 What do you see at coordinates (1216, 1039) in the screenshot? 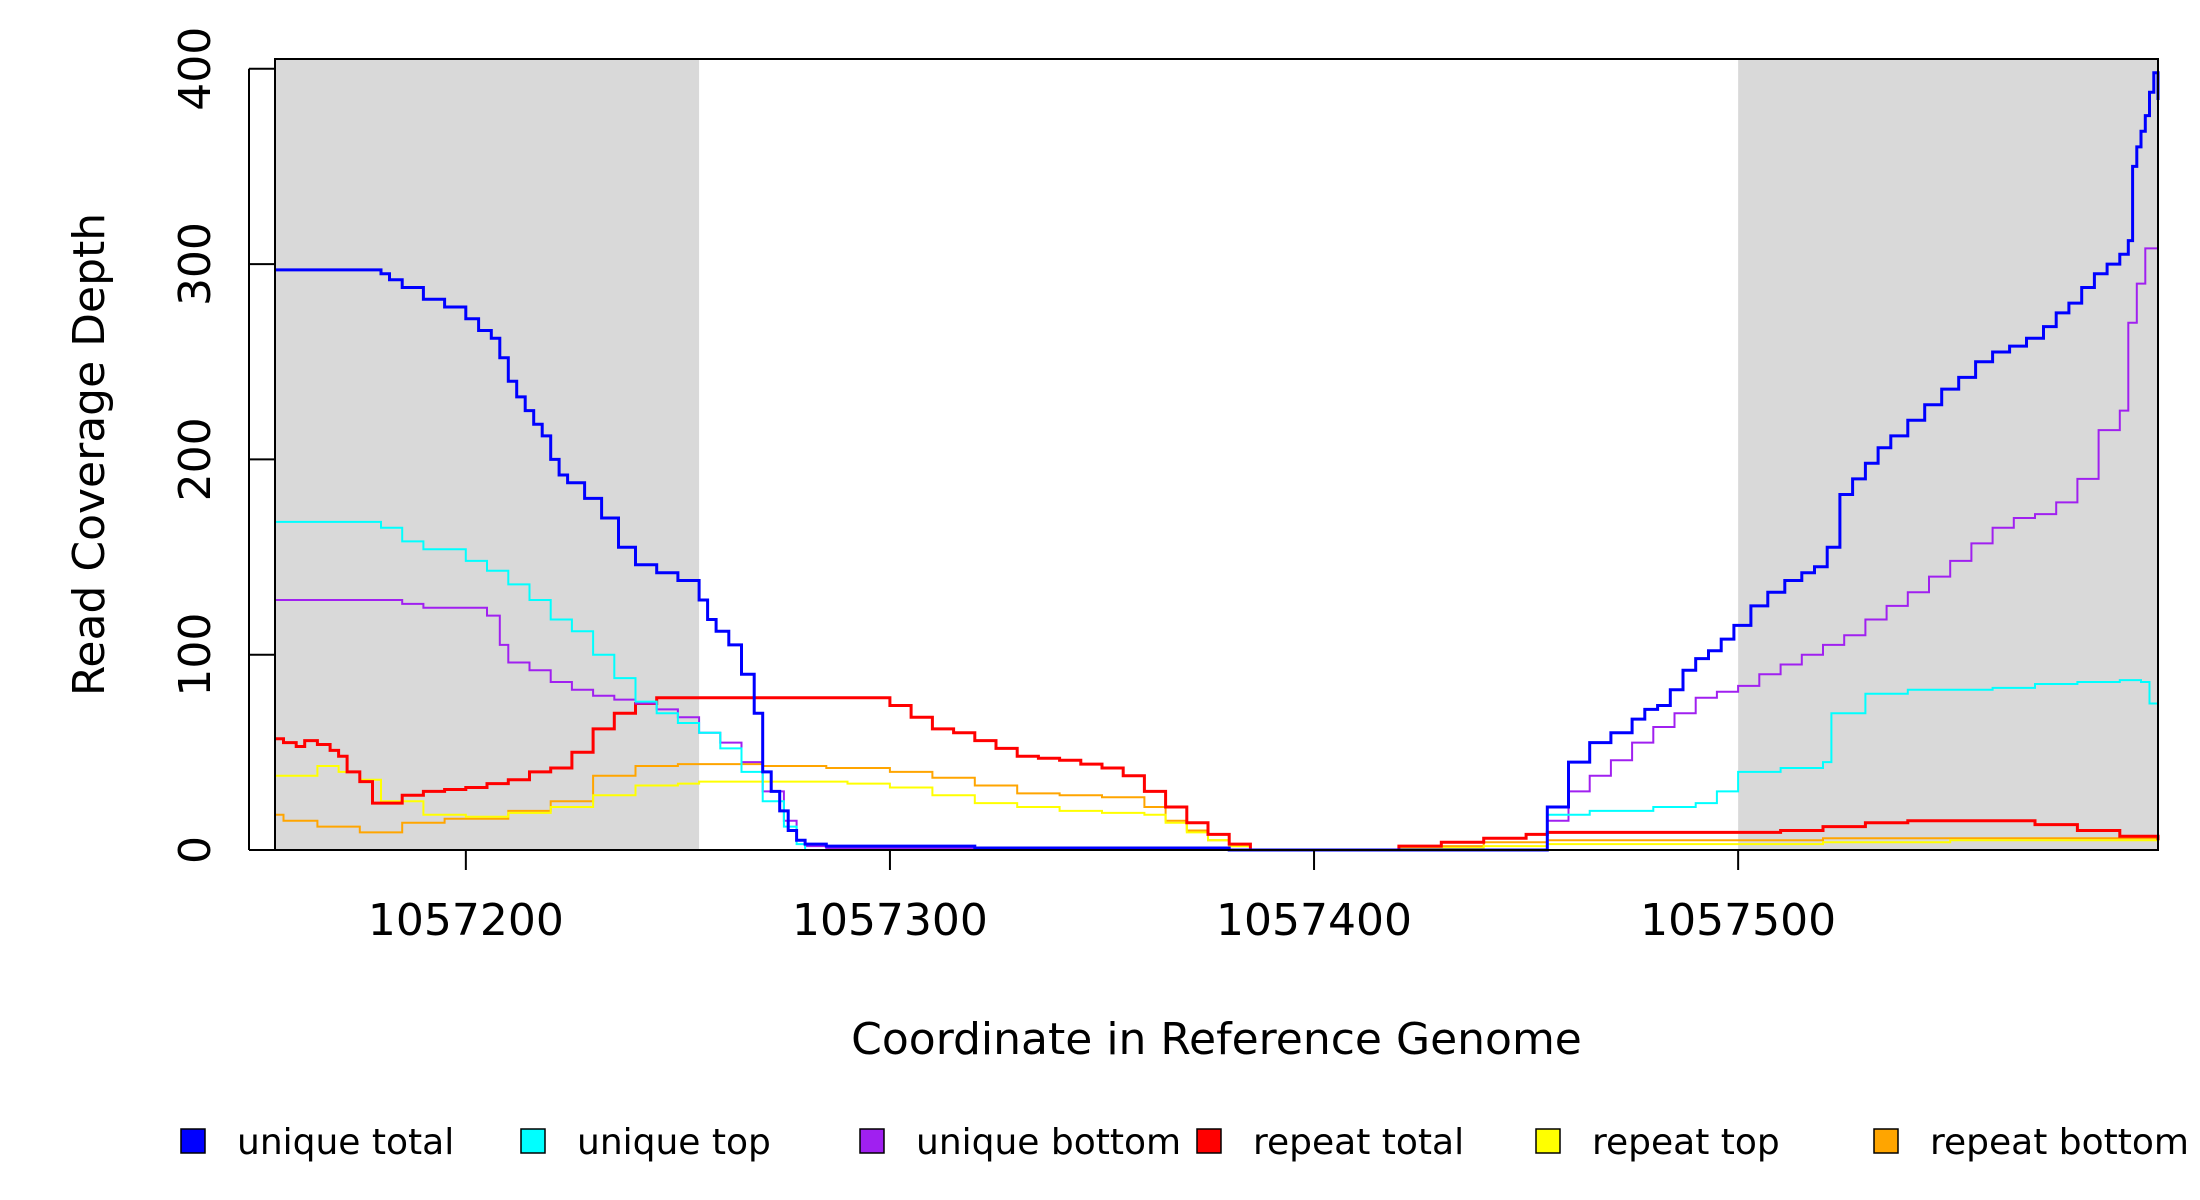
I see `x-axis-title: Coordinate in Reference Genome` at bounding box center [1216, 1039].